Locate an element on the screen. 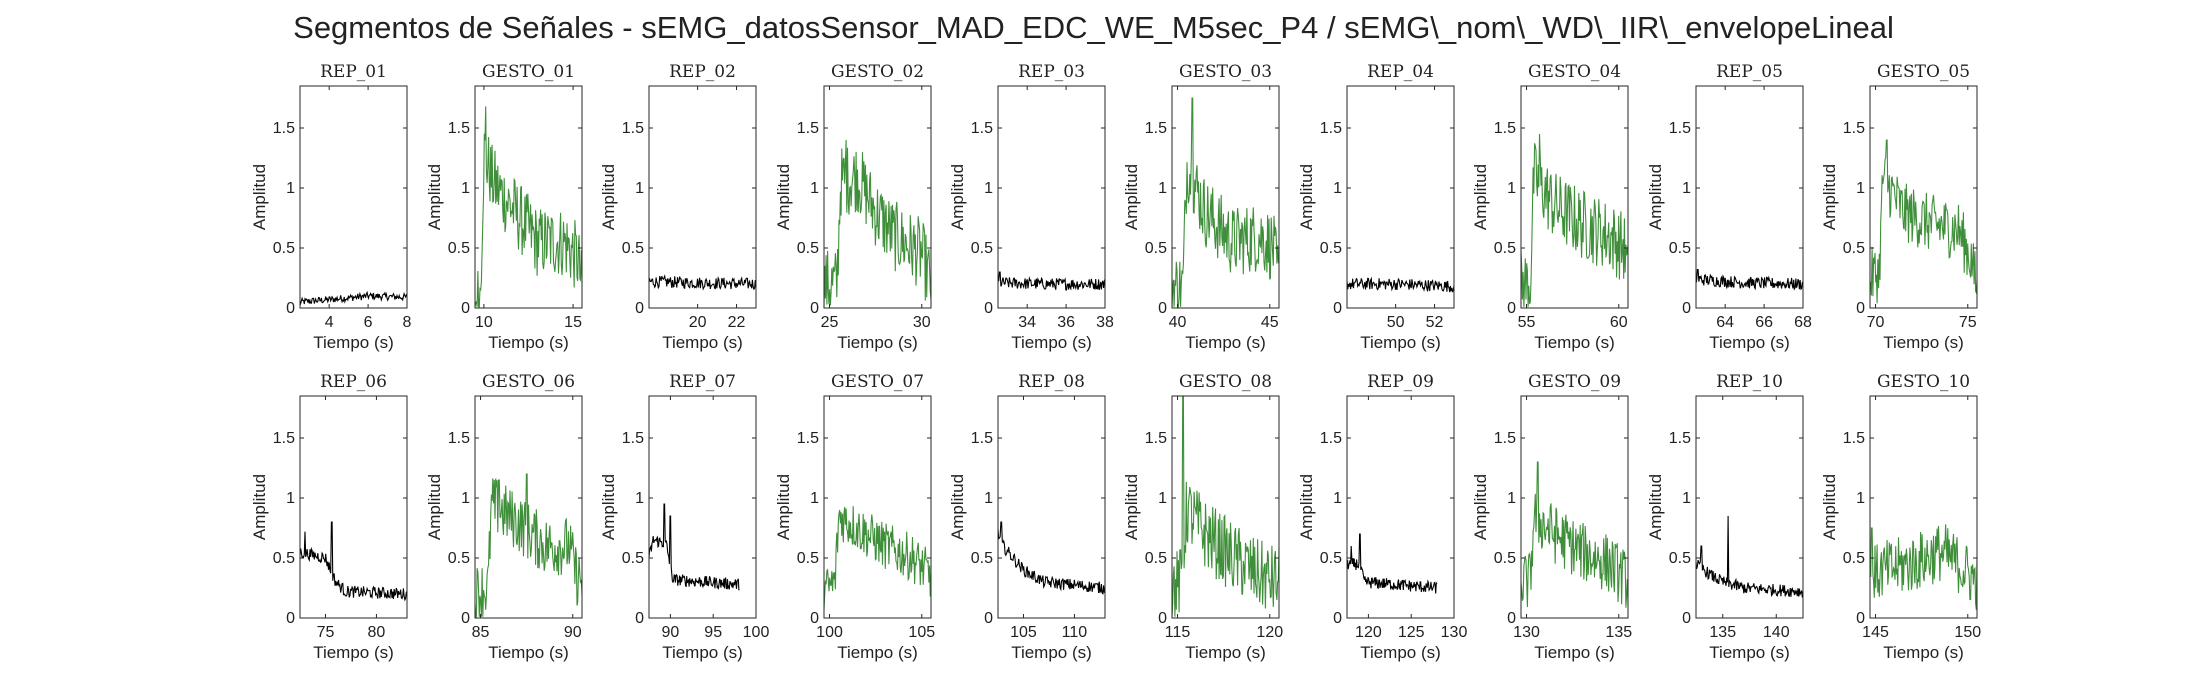 The height and width of the screenshot is (693, 2187). x-tick-label: 60 is located at coordinates (1619, 322).